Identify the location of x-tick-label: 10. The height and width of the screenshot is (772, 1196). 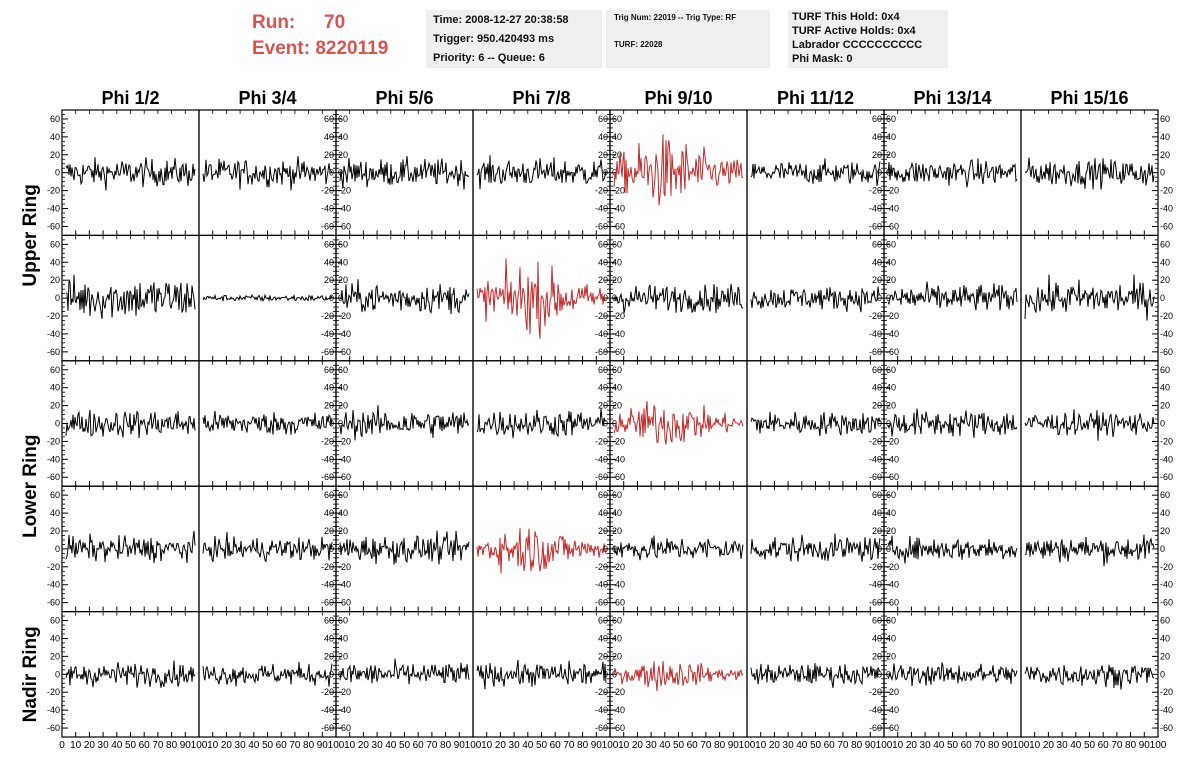
(898, 745).